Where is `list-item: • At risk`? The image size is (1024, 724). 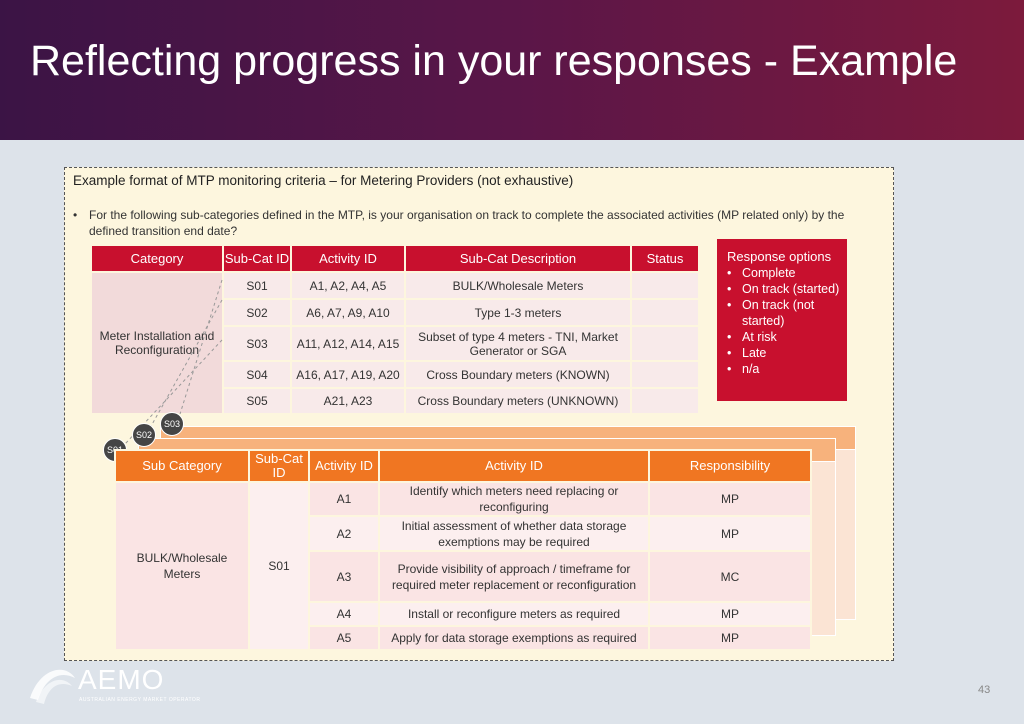
list-item: • At risk is located at coordinates (752, 337).